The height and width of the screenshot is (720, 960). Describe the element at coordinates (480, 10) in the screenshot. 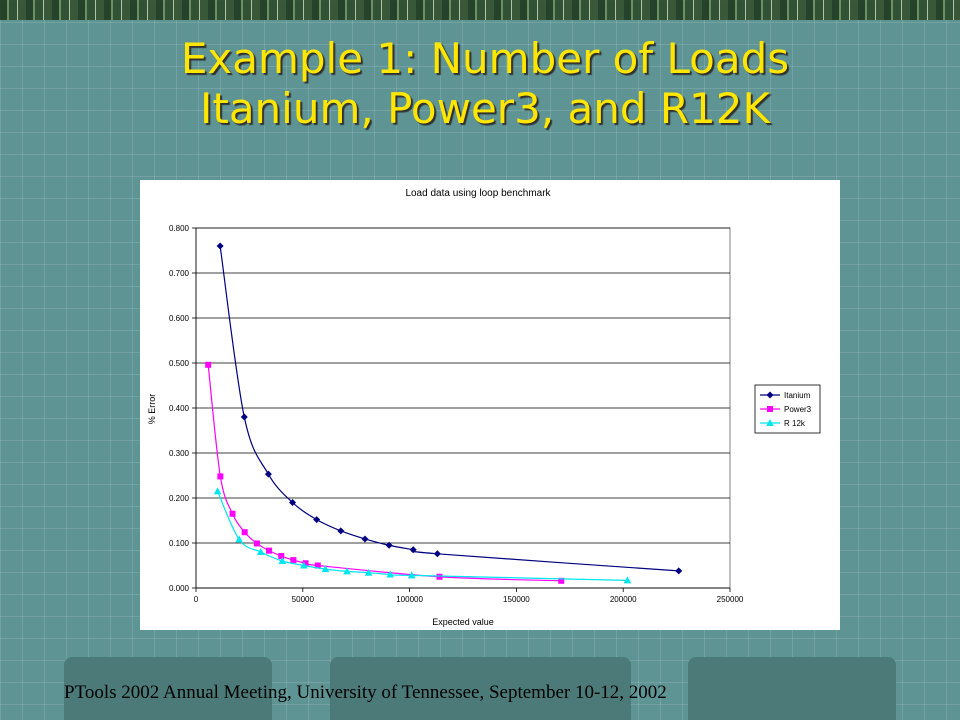

I see `circuit-board-banner` at that location.